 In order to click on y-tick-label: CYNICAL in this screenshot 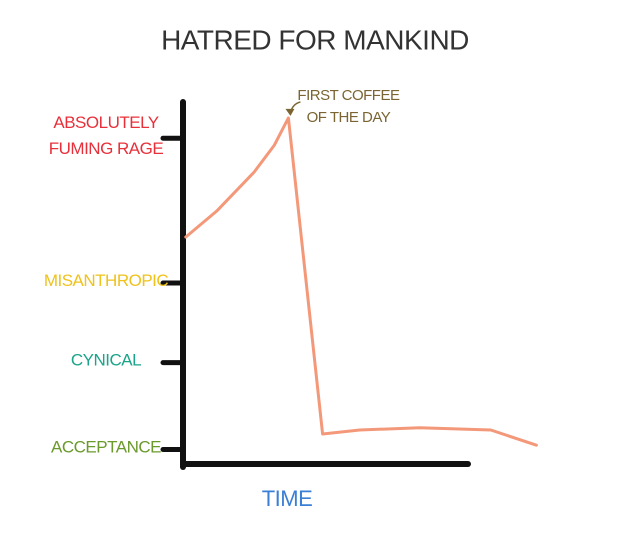, I will do `click(106, 360)`.